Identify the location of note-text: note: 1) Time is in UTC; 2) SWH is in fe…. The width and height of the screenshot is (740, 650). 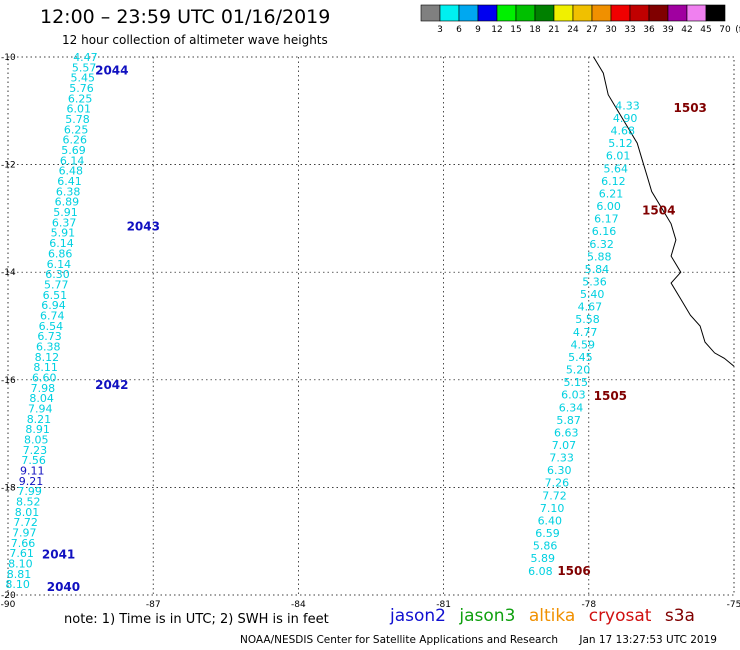
(196, 619).